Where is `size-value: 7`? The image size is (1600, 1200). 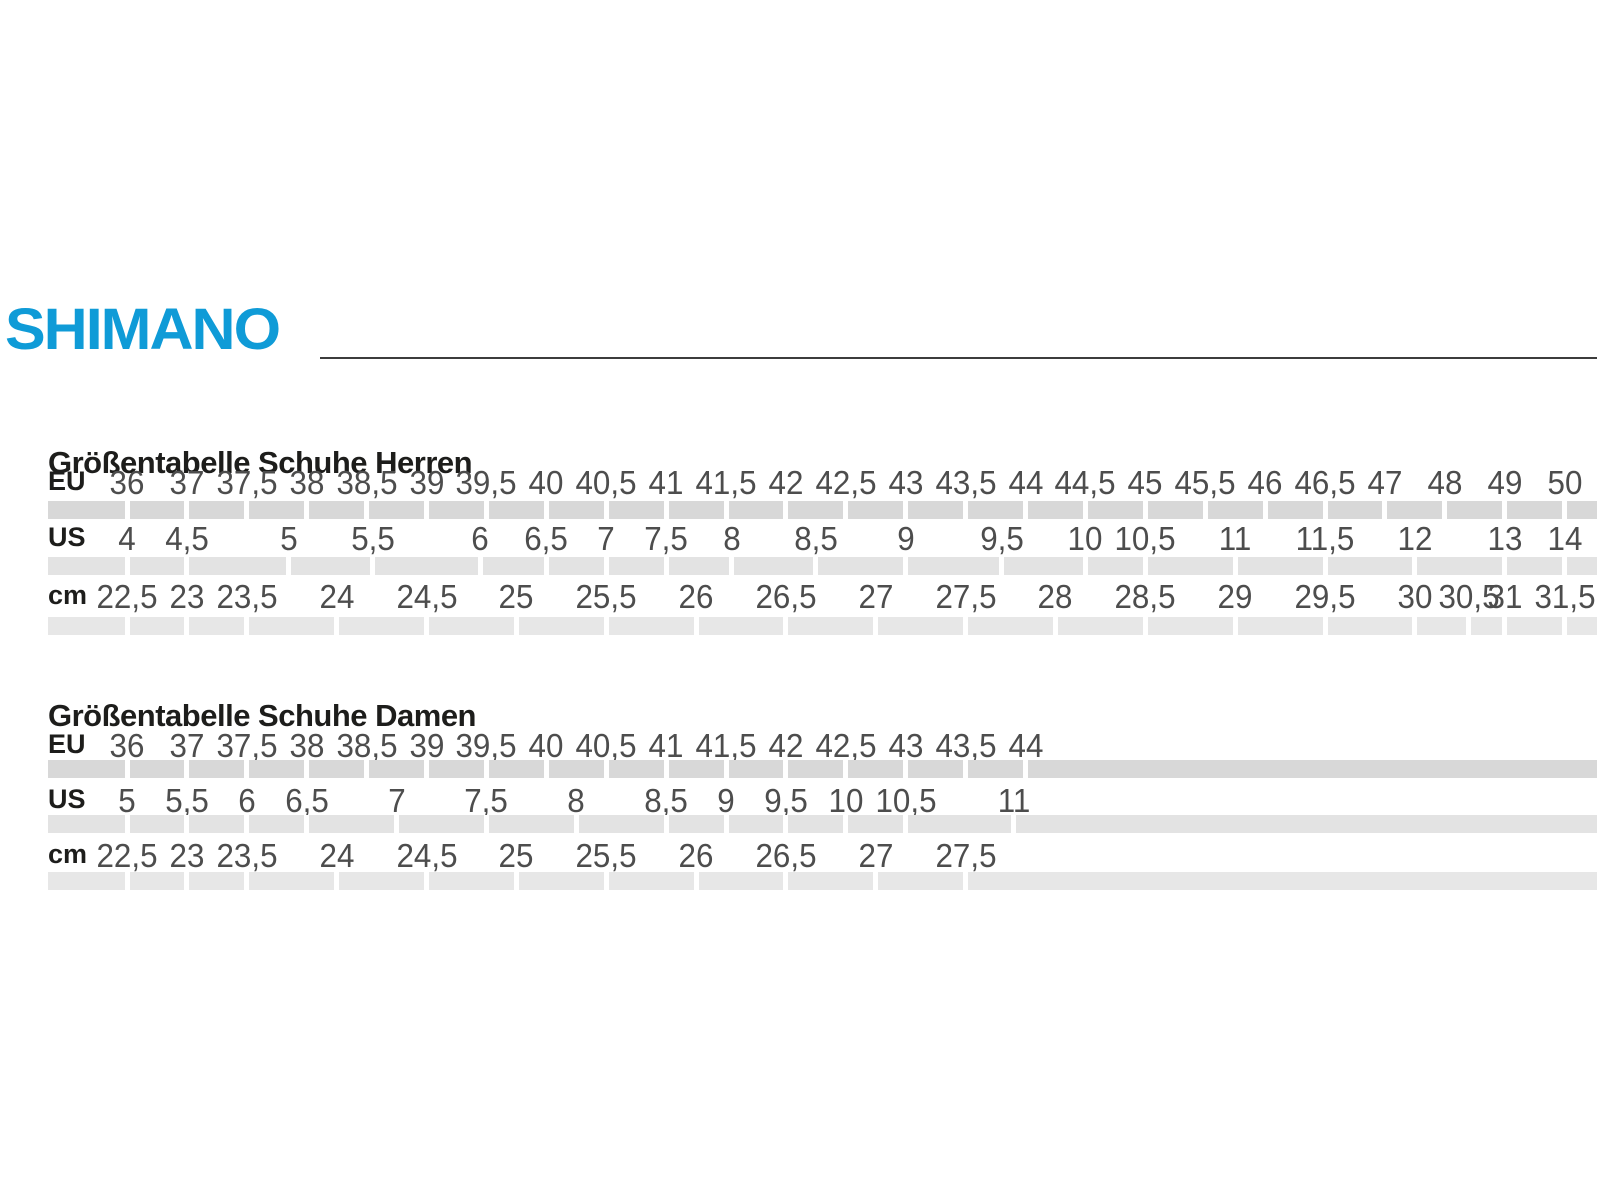 size-value: 7 is located at coordinates (606, 538).